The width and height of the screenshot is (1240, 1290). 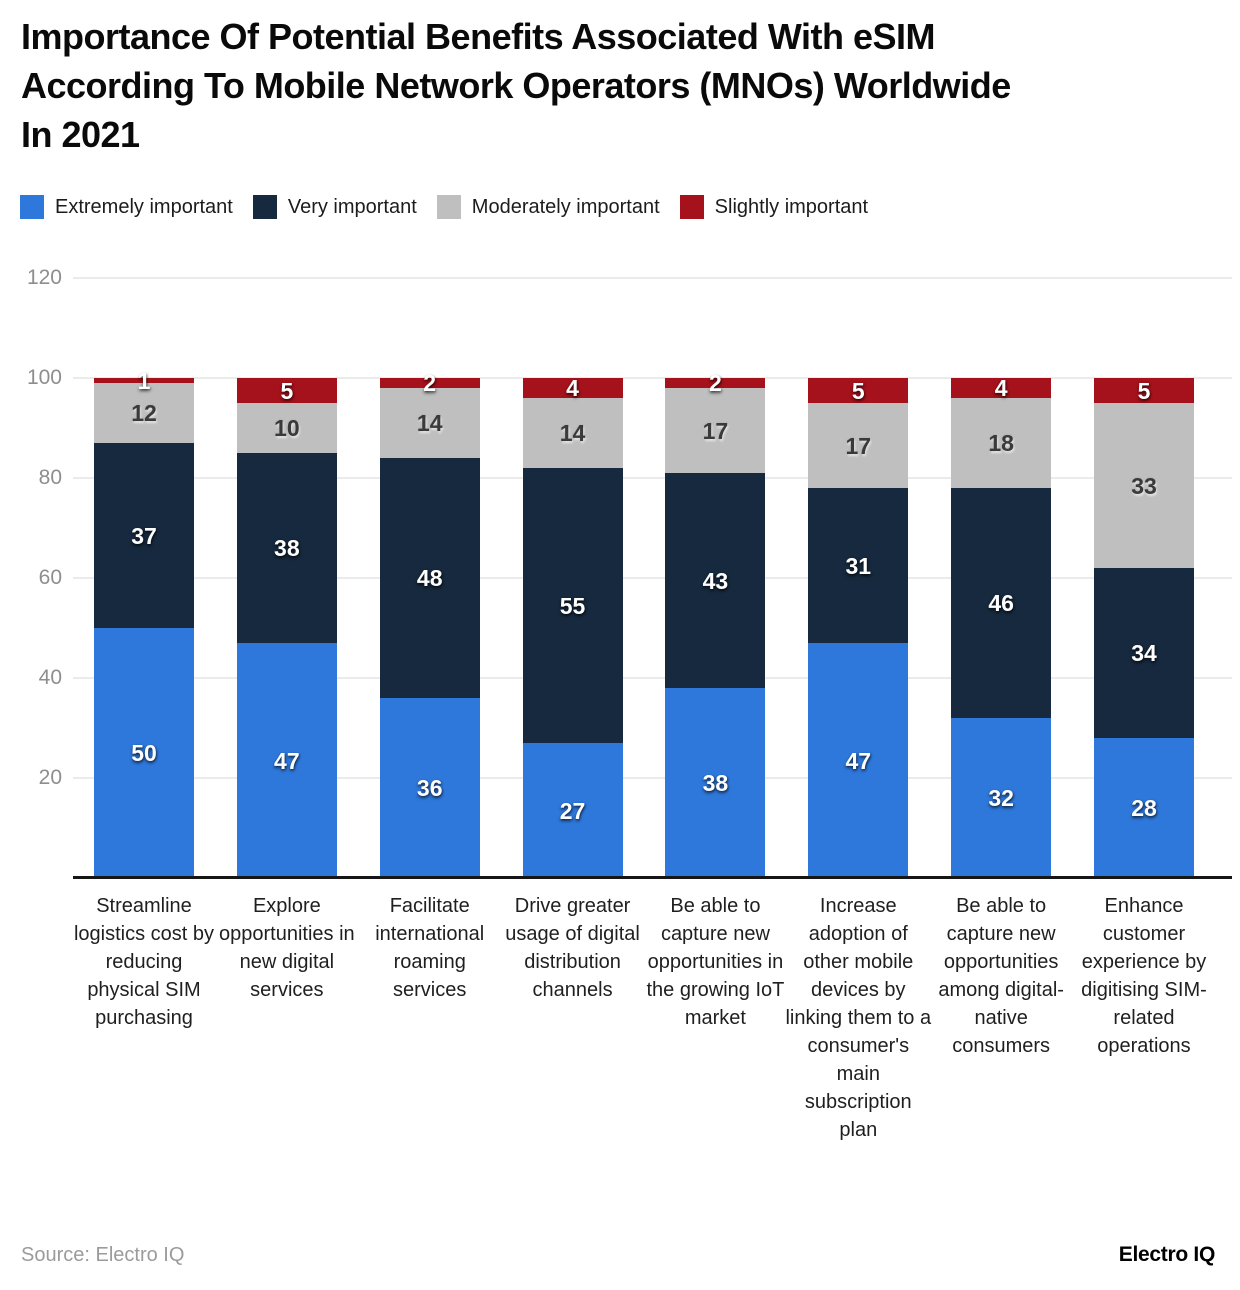 I want to click on bar-2: 47 38 10 5, so click(x=286, y=628).